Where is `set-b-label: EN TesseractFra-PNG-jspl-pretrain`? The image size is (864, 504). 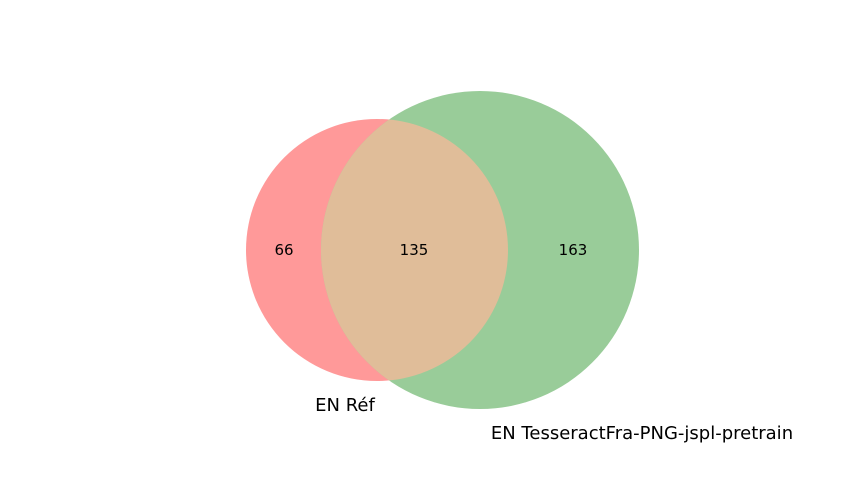 set-b-label: EN TesseractFra-PNG-jspl-pretrain is located at coordinates (642, 433).